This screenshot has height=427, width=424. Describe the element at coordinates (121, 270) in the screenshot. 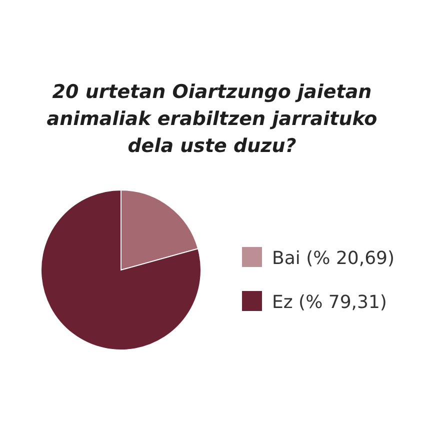

I see `pie-slice` at that location.